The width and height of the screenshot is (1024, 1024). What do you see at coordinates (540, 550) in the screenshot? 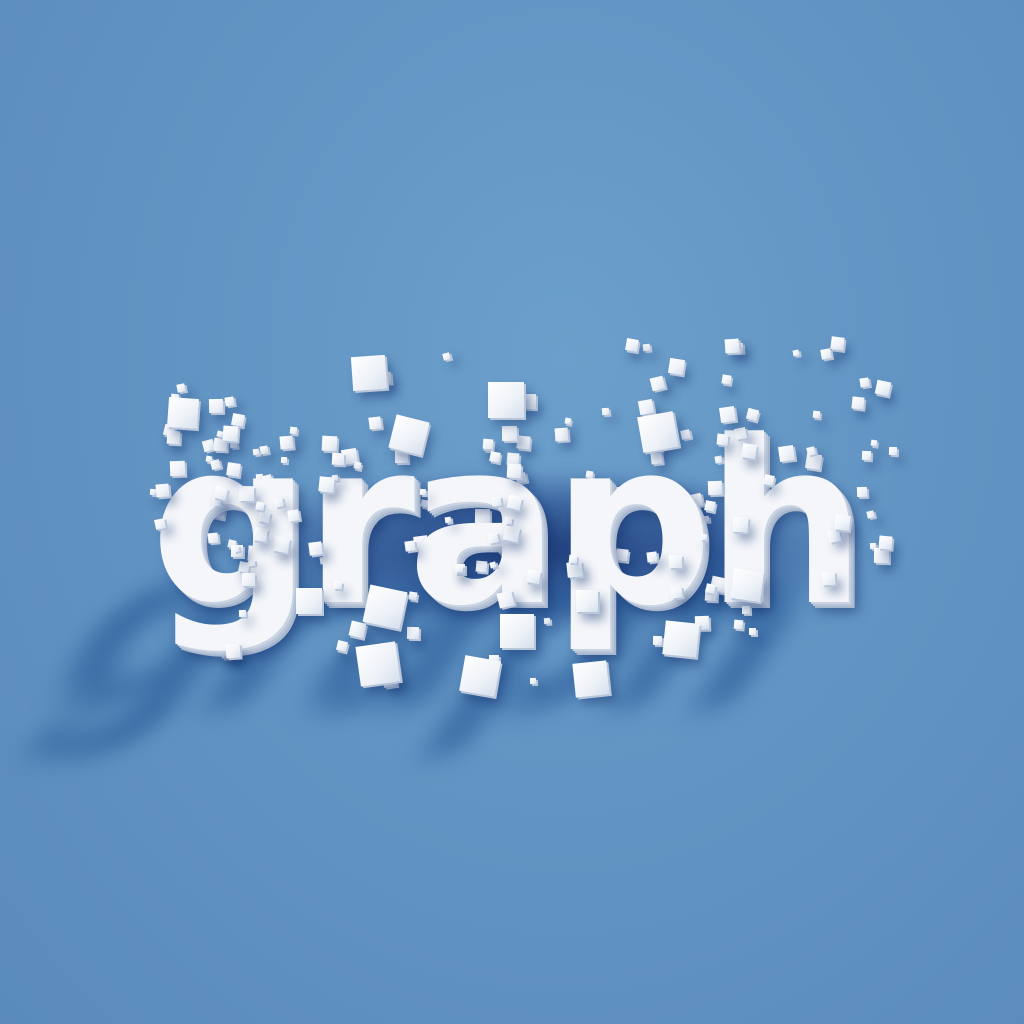
I see `shadow-core` at bounding box center [540, 550].